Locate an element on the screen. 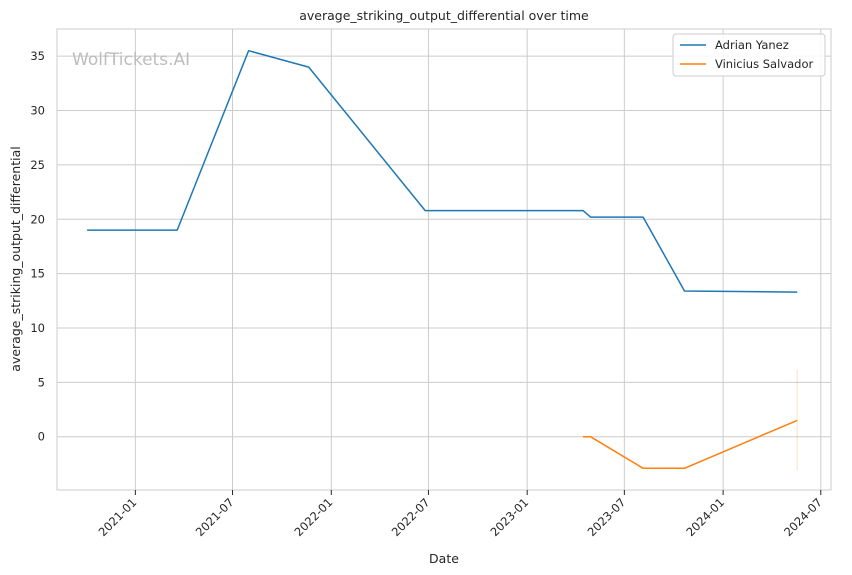  x-tick-label: 2023-07 is located at coordinates (607, 517).